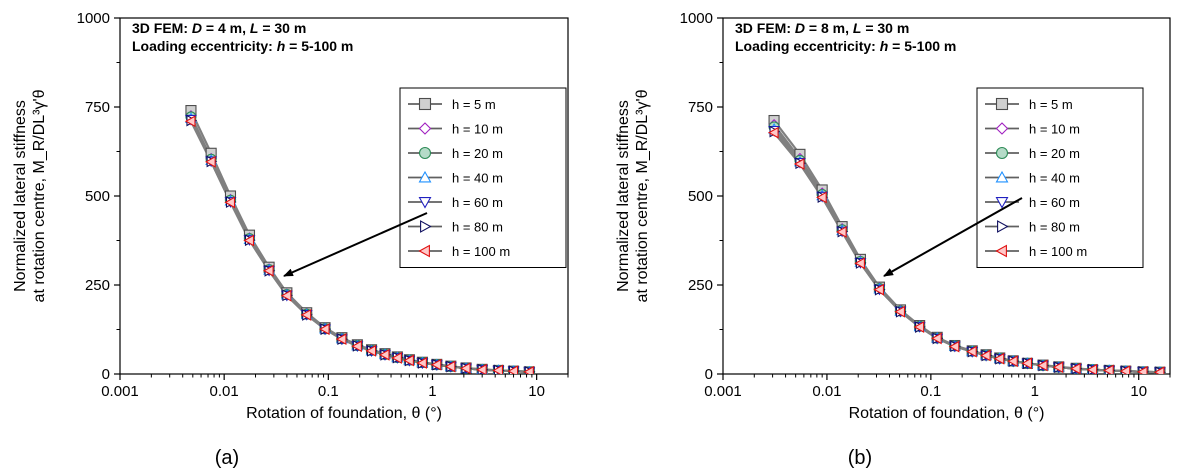  I want to click on annotation-annotation_line1: 3D FEM: D = 8 m, L = 30 m, so click(822, 28).